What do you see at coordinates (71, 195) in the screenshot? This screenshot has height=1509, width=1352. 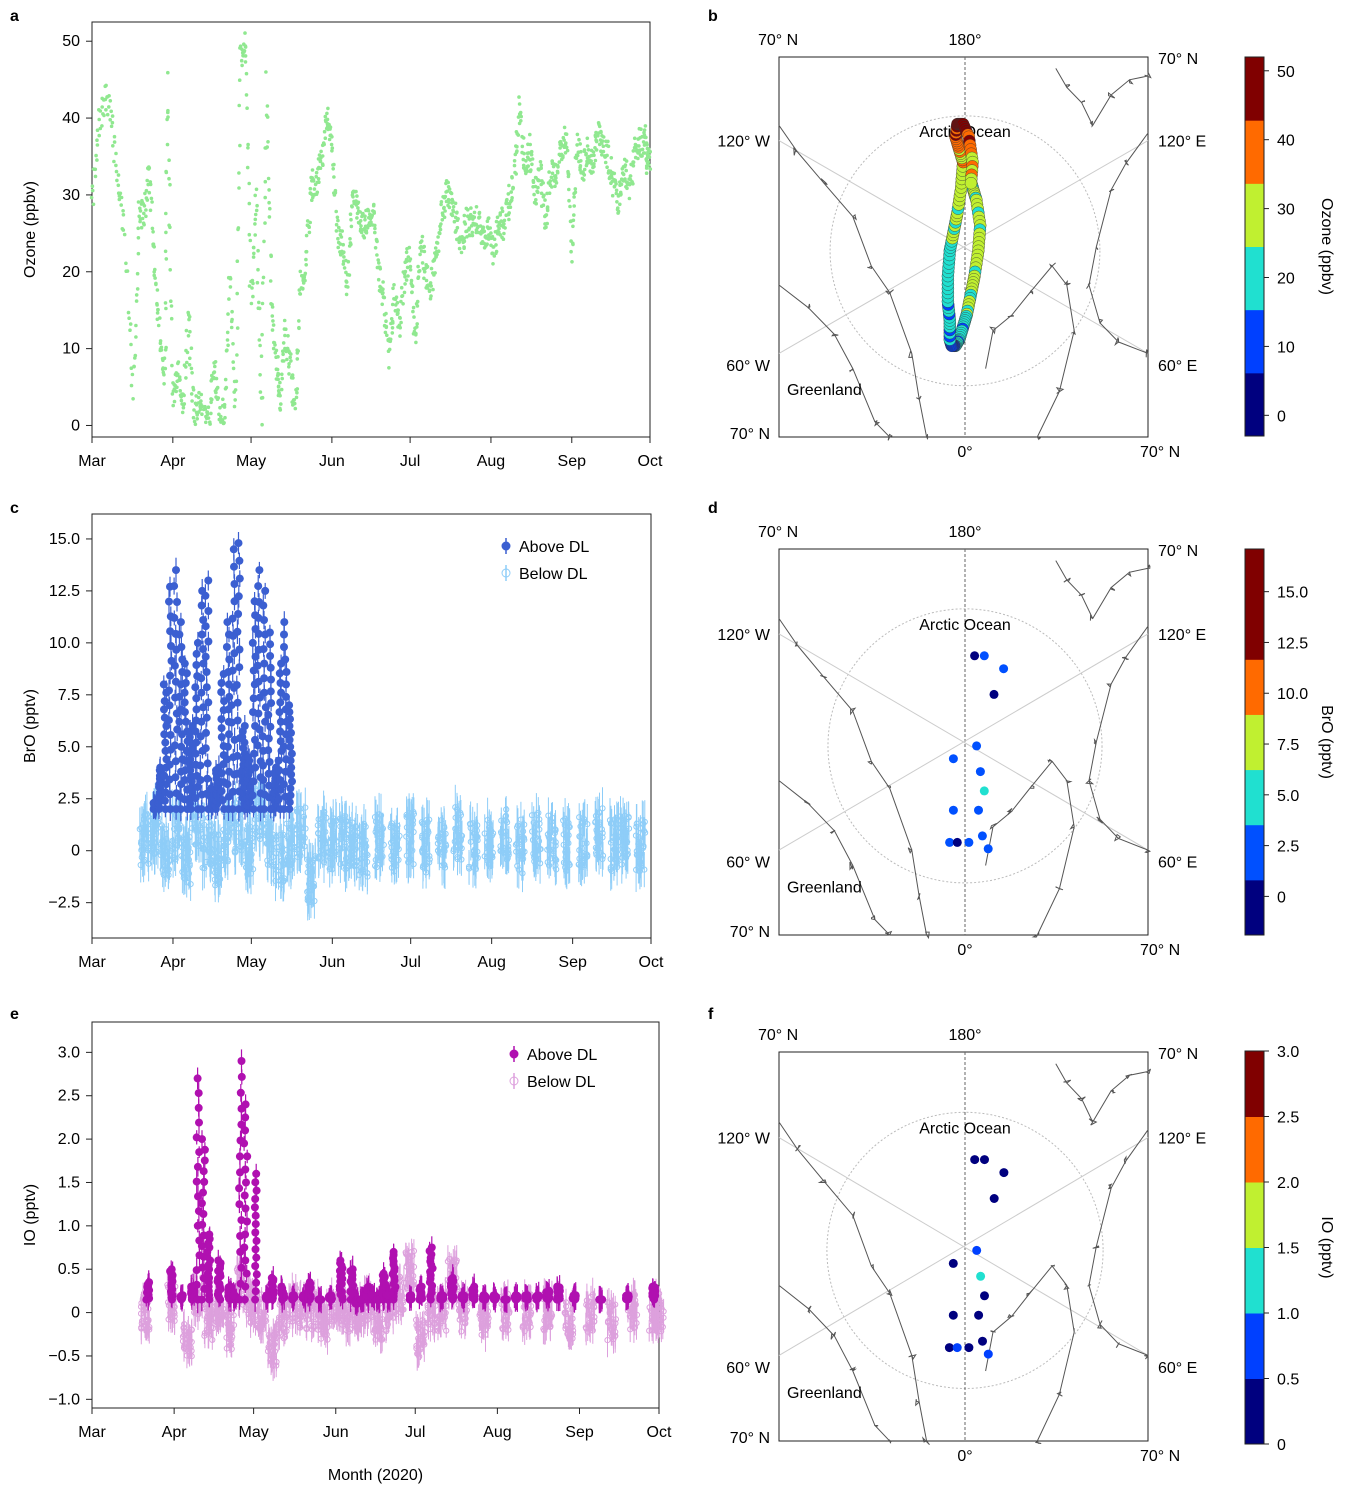 I see `ytick-label: 30` at bounding box center [71, 195].